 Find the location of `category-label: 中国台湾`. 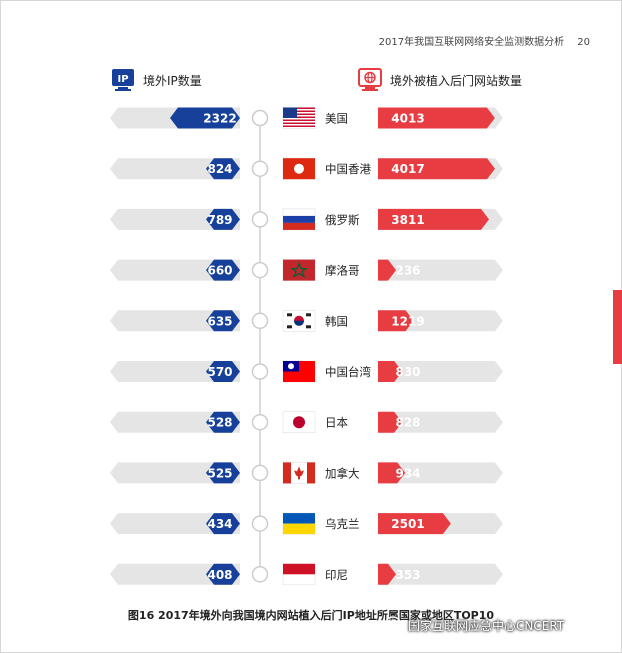

category-label: 中国台湾 is located at coordinates (348, 372).